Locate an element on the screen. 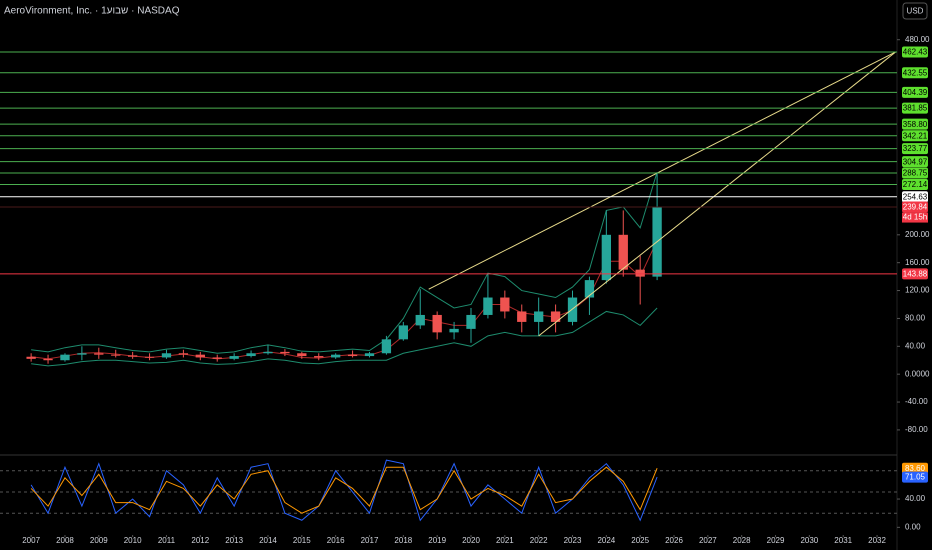  x-tick-label: 2010 is located at coordinates (133, 540).